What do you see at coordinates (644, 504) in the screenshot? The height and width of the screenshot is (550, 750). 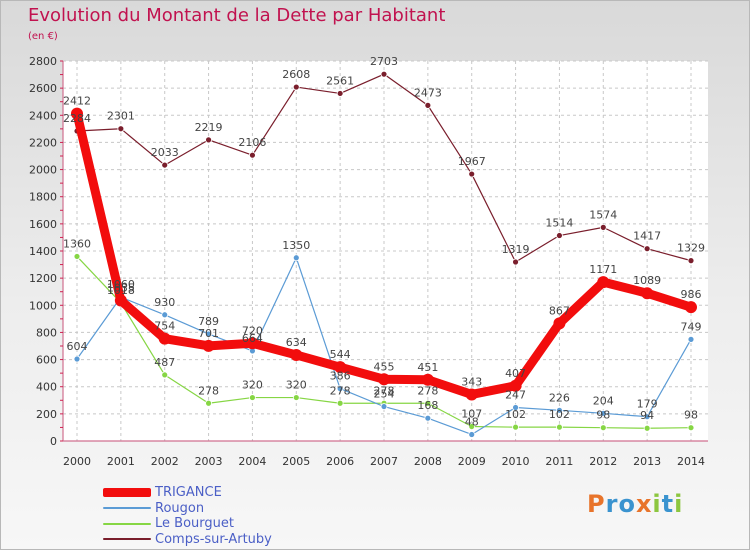 I see `logo-letter: x` at bounding box center [644, 504].